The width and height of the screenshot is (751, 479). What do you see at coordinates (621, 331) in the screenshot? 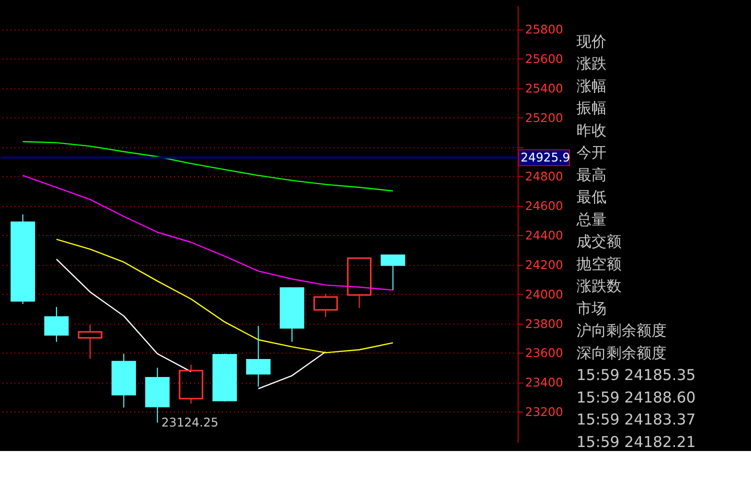
I see `text: 沪向剩余额度` at bounding box center [621, 331].